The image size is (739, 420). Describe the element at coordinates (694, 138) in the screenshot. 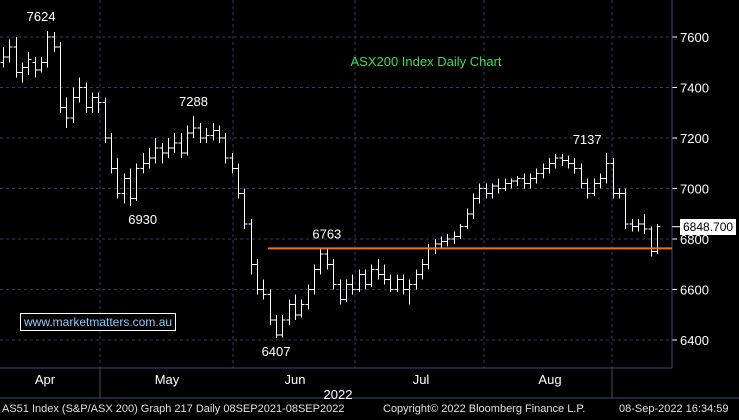

I see `y-tick-label: 7200` at that location.